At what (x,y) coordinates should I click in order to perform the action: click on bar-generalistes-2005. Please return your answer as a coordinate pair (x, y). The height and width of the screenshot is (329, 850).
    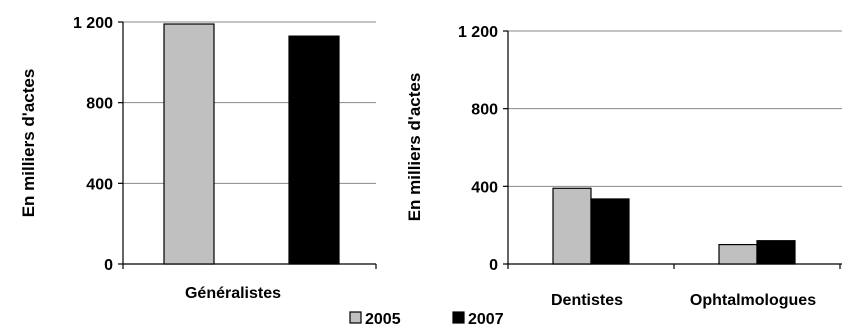
    Looking at the image, I should click on (189, 144).